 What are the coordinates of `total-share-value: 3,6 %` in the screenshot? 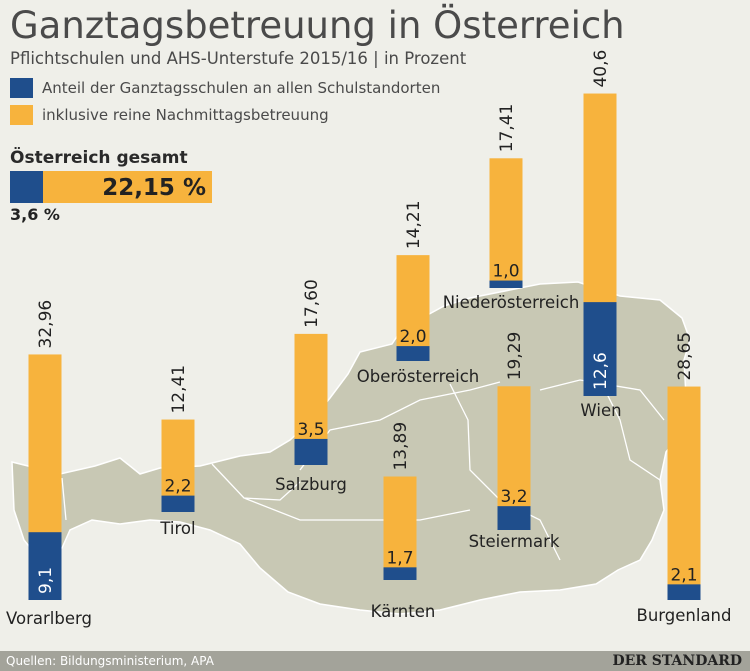 It's located at (35, 214).